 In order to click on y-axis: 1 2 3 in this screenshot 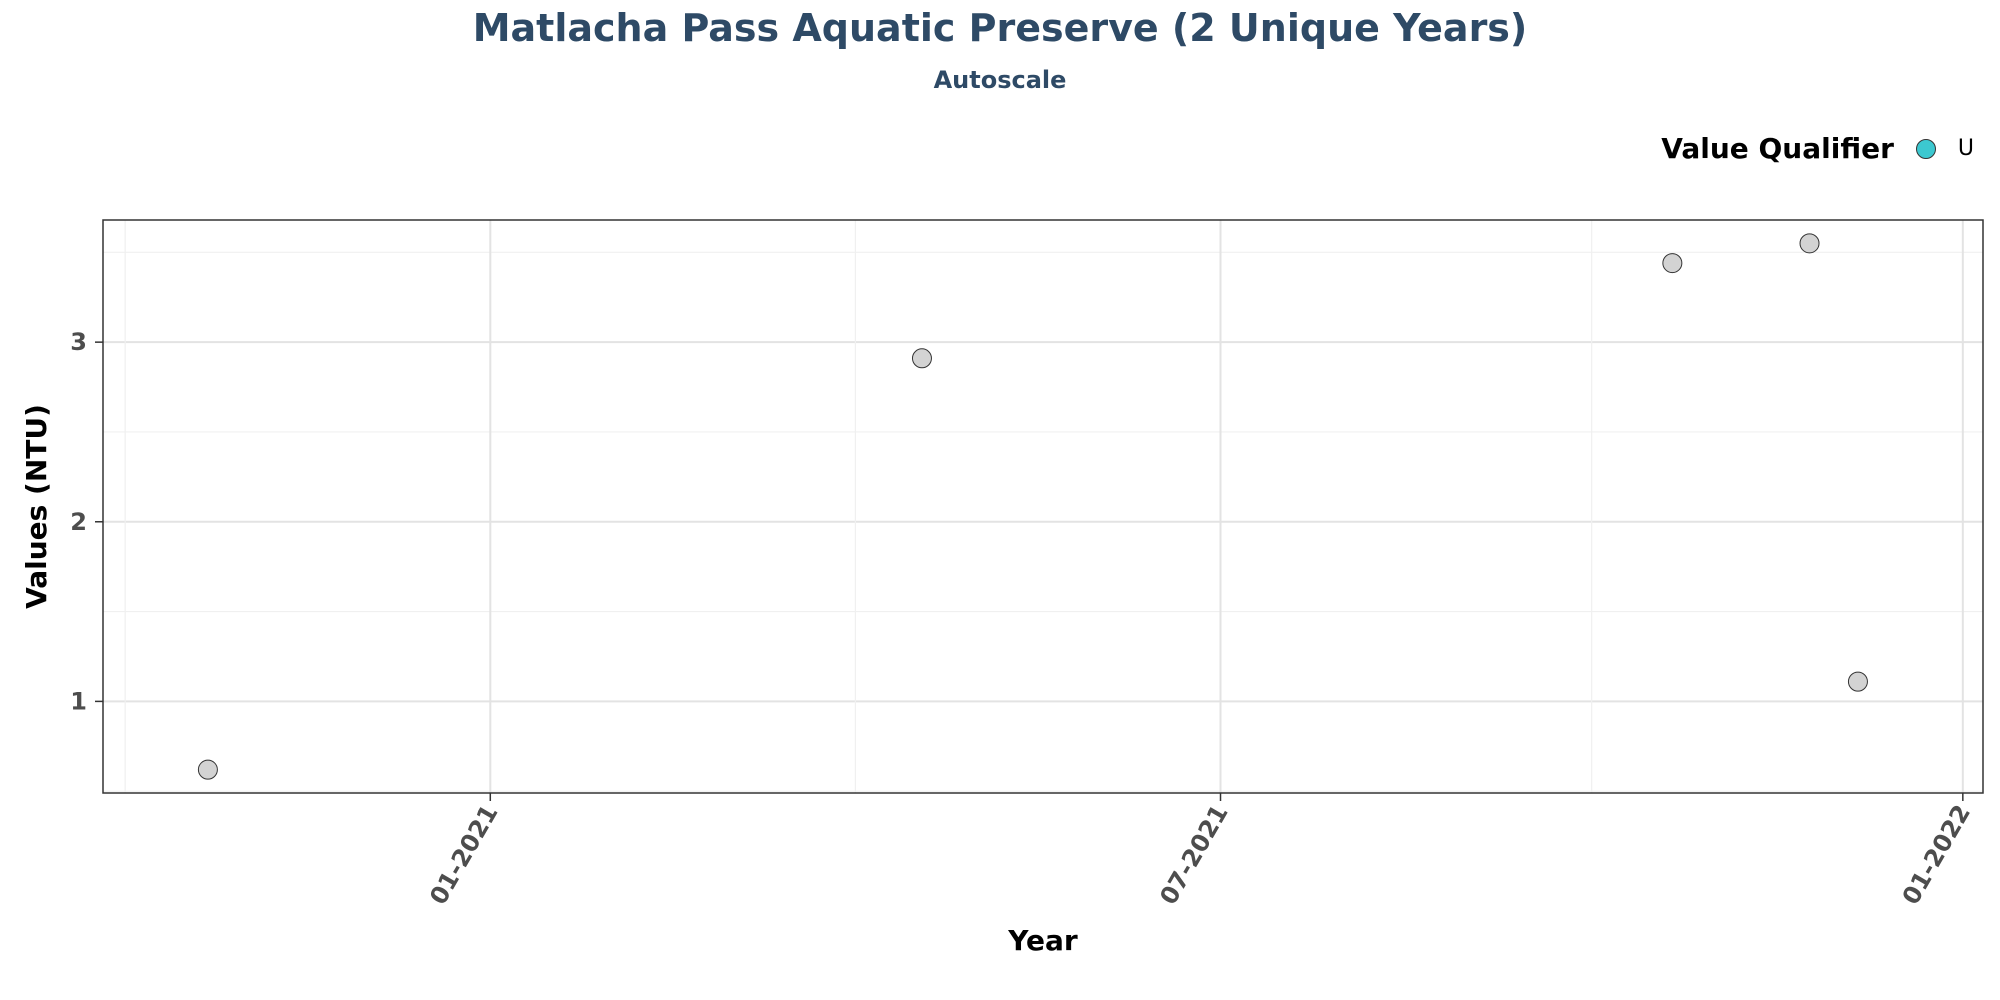, I will do `click(86, 521)`.